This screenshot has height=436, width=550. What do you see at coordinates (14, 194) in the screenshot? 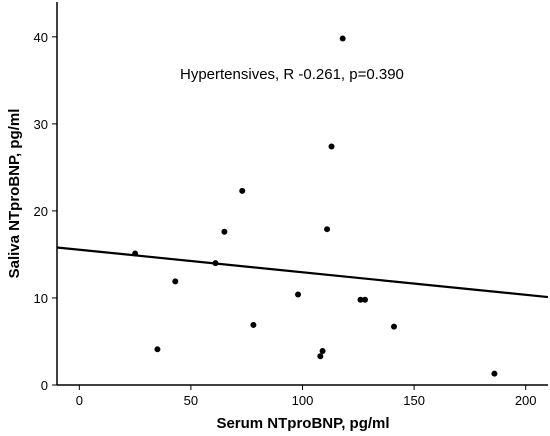
I see `y-axis-title: Saliva NTproBNP, pg/ml` at bounding box center [14, 194].